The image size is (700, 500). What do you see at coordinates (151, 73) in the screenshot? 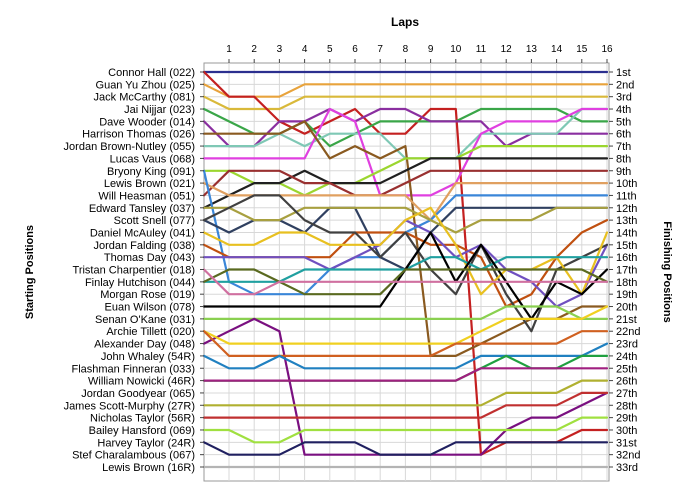
I see `starting-position-label: Connor Hall (022)` at bounding box center [151, 73].